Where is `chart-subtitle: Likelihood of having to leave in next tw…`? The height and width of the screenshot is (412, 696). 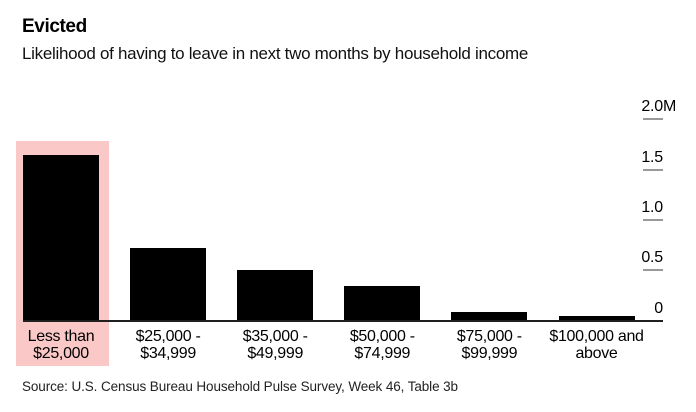
chart-subtitle: Likelihood of having to leave in next tw… is located at coordinates (275, 53).